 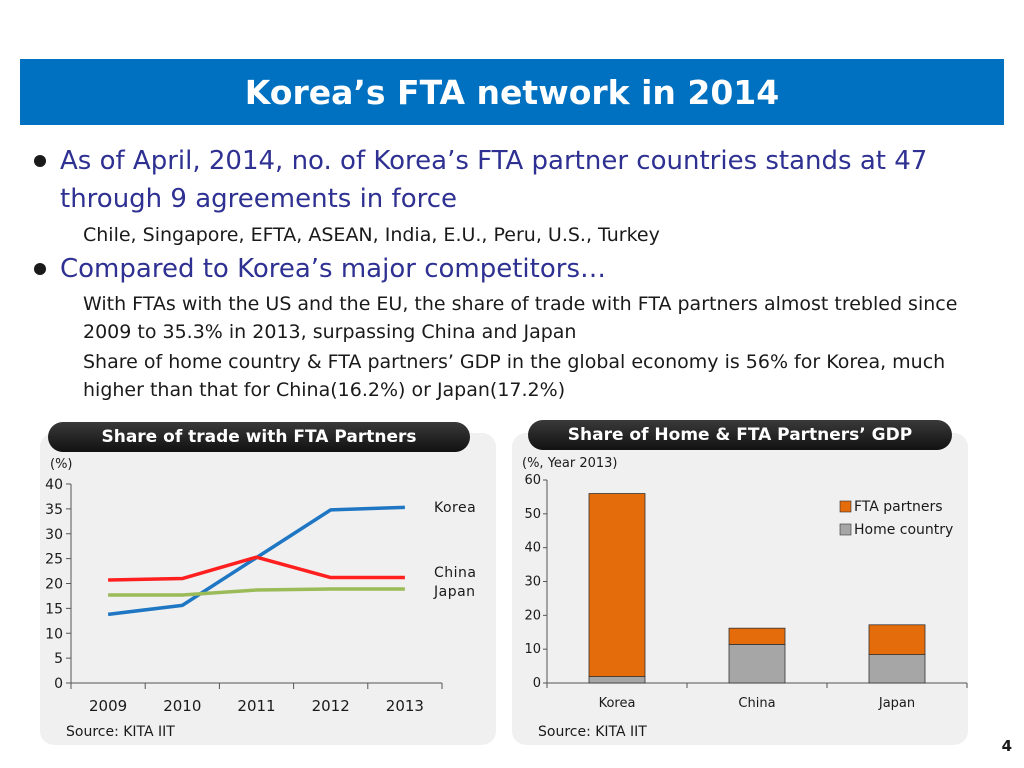 I want to click on series-line-china, so click(x=256, y=568).